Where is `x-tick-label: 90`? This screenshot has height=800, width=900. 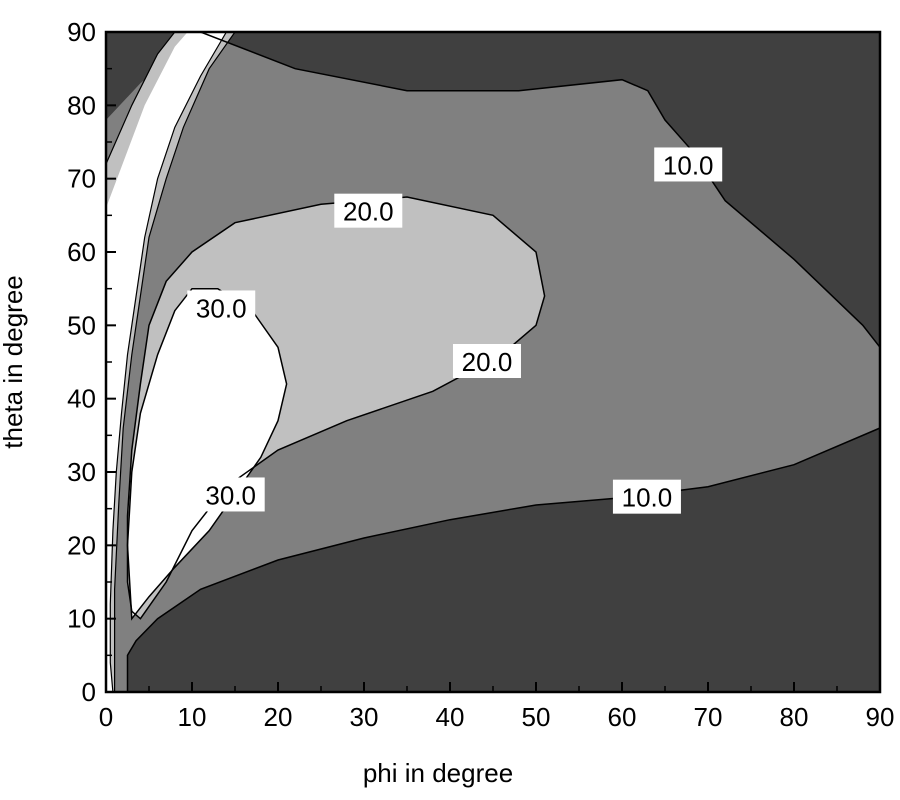
x-tick-label: 90 is located at coordinates (880, 717).